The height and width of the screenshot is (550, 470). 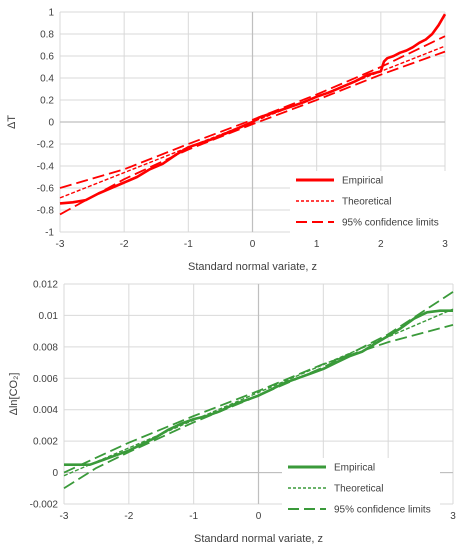 I want to click on y-tick-label: -0.2, so click(x=46, y=145).